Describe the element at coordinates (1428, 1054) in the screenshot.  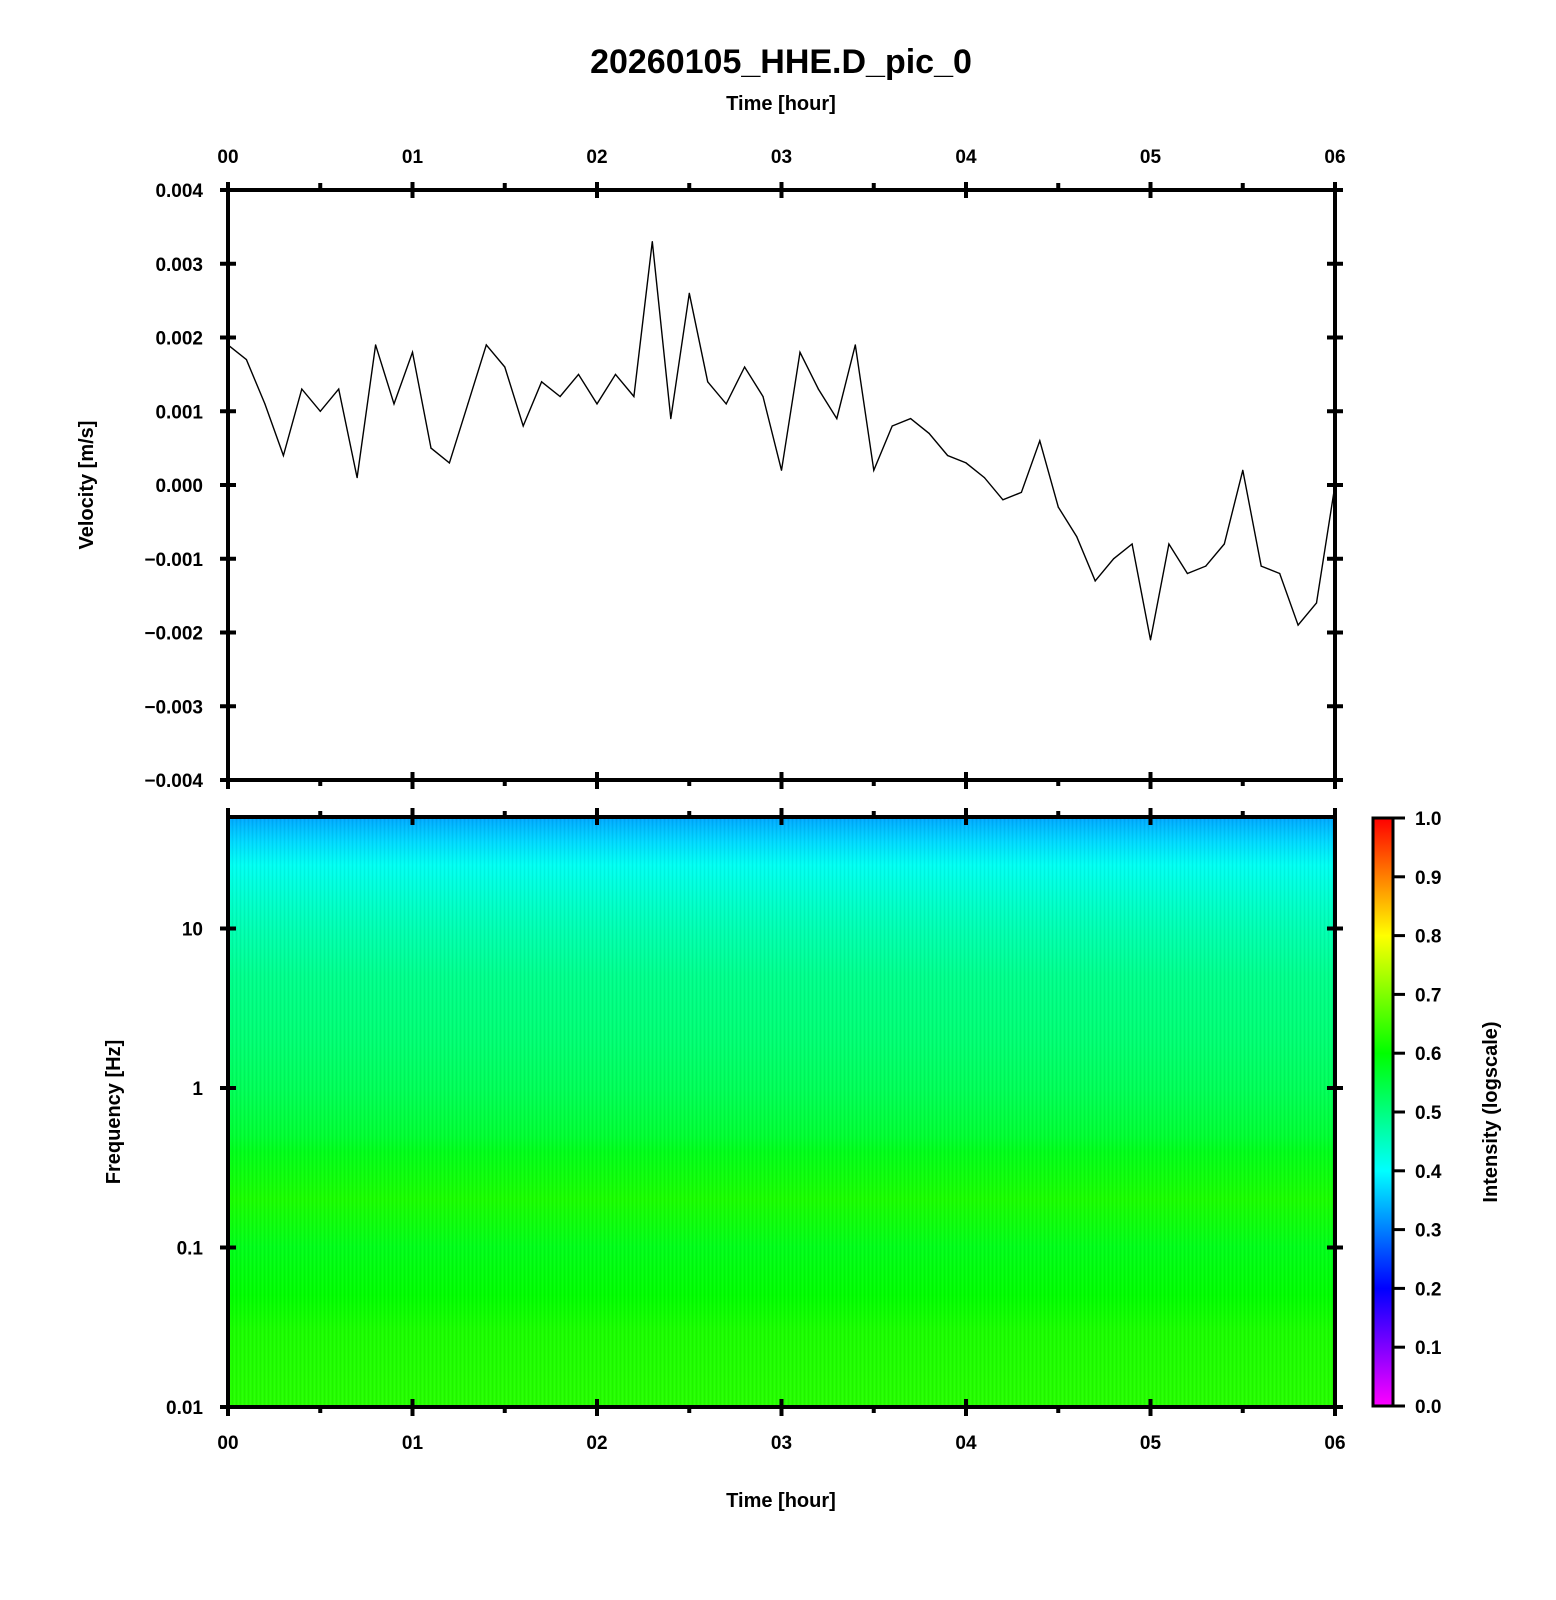
I see `colorbar-tick-label: 0.6` at that location.